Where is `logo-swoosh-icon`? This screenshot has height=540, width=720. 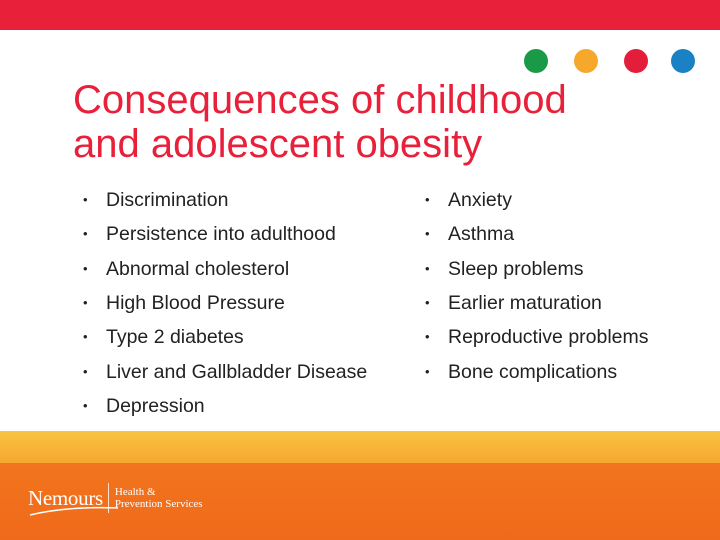
logo-swoosh-icon is located at coordinates (74, 511).